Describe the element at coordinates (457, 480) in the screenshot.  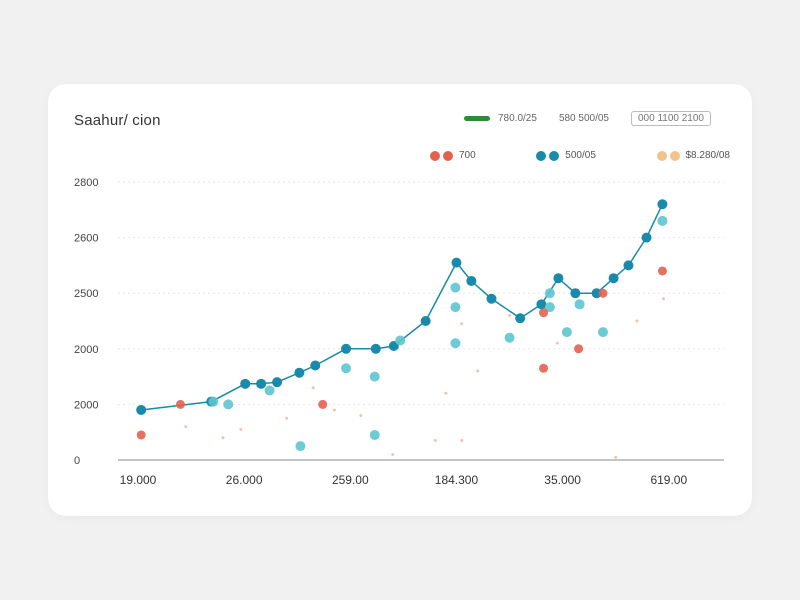
I see `x-tick-label: 184.300` at that location.